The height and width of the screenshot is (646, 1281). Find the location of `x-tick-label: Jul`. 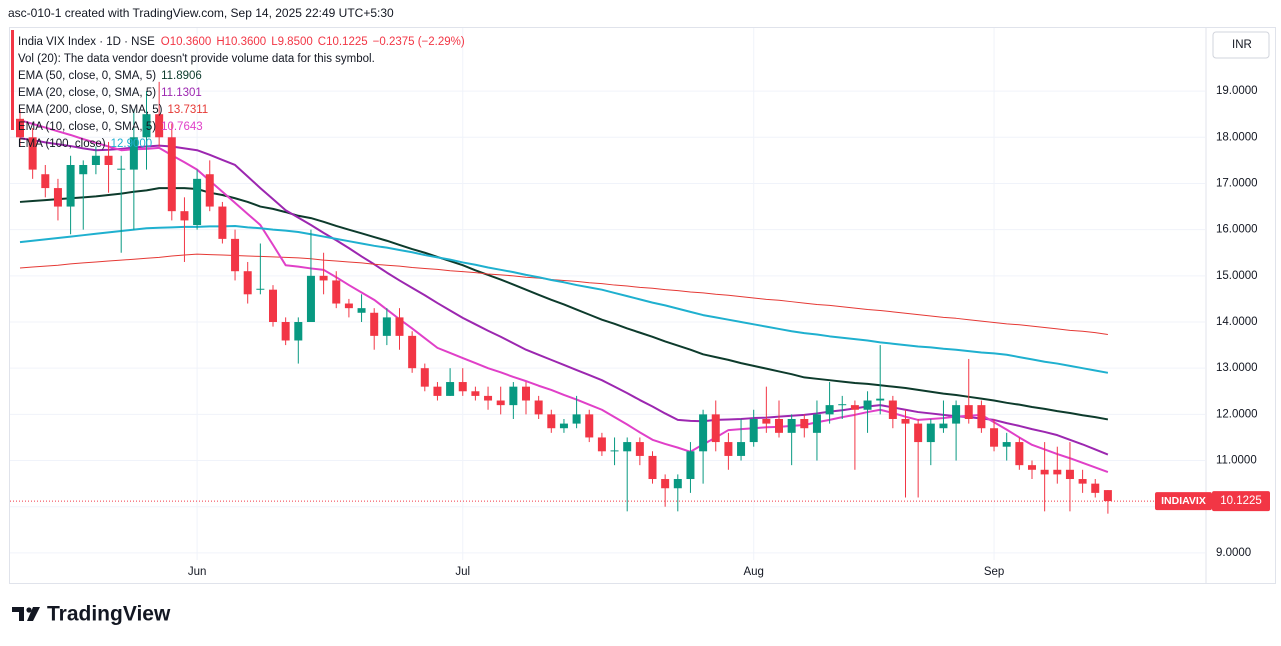

x-tick-label: Jul is located at coordinates (462, 572).